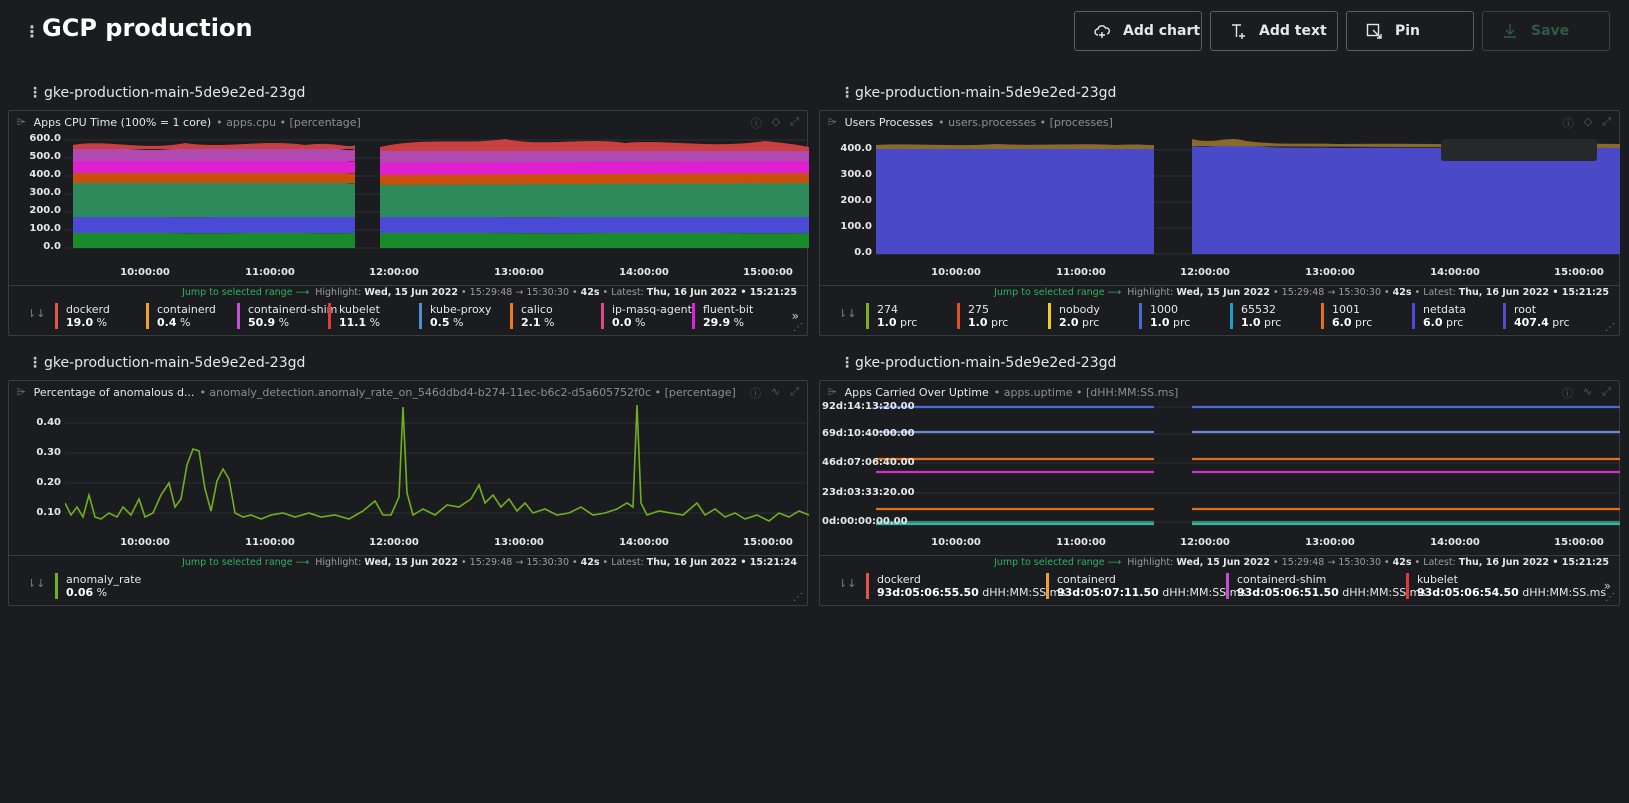  I want to click on legend-item: 274 1.0 prc, so click(891, 316).